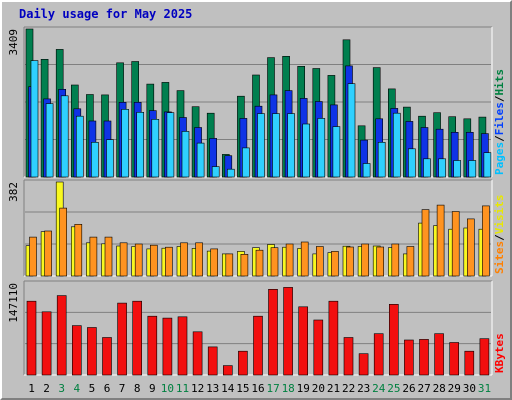 This screenshot has width=512, height=400. I want to click on x-tick-label-day-25: 25, so click(393, 388).